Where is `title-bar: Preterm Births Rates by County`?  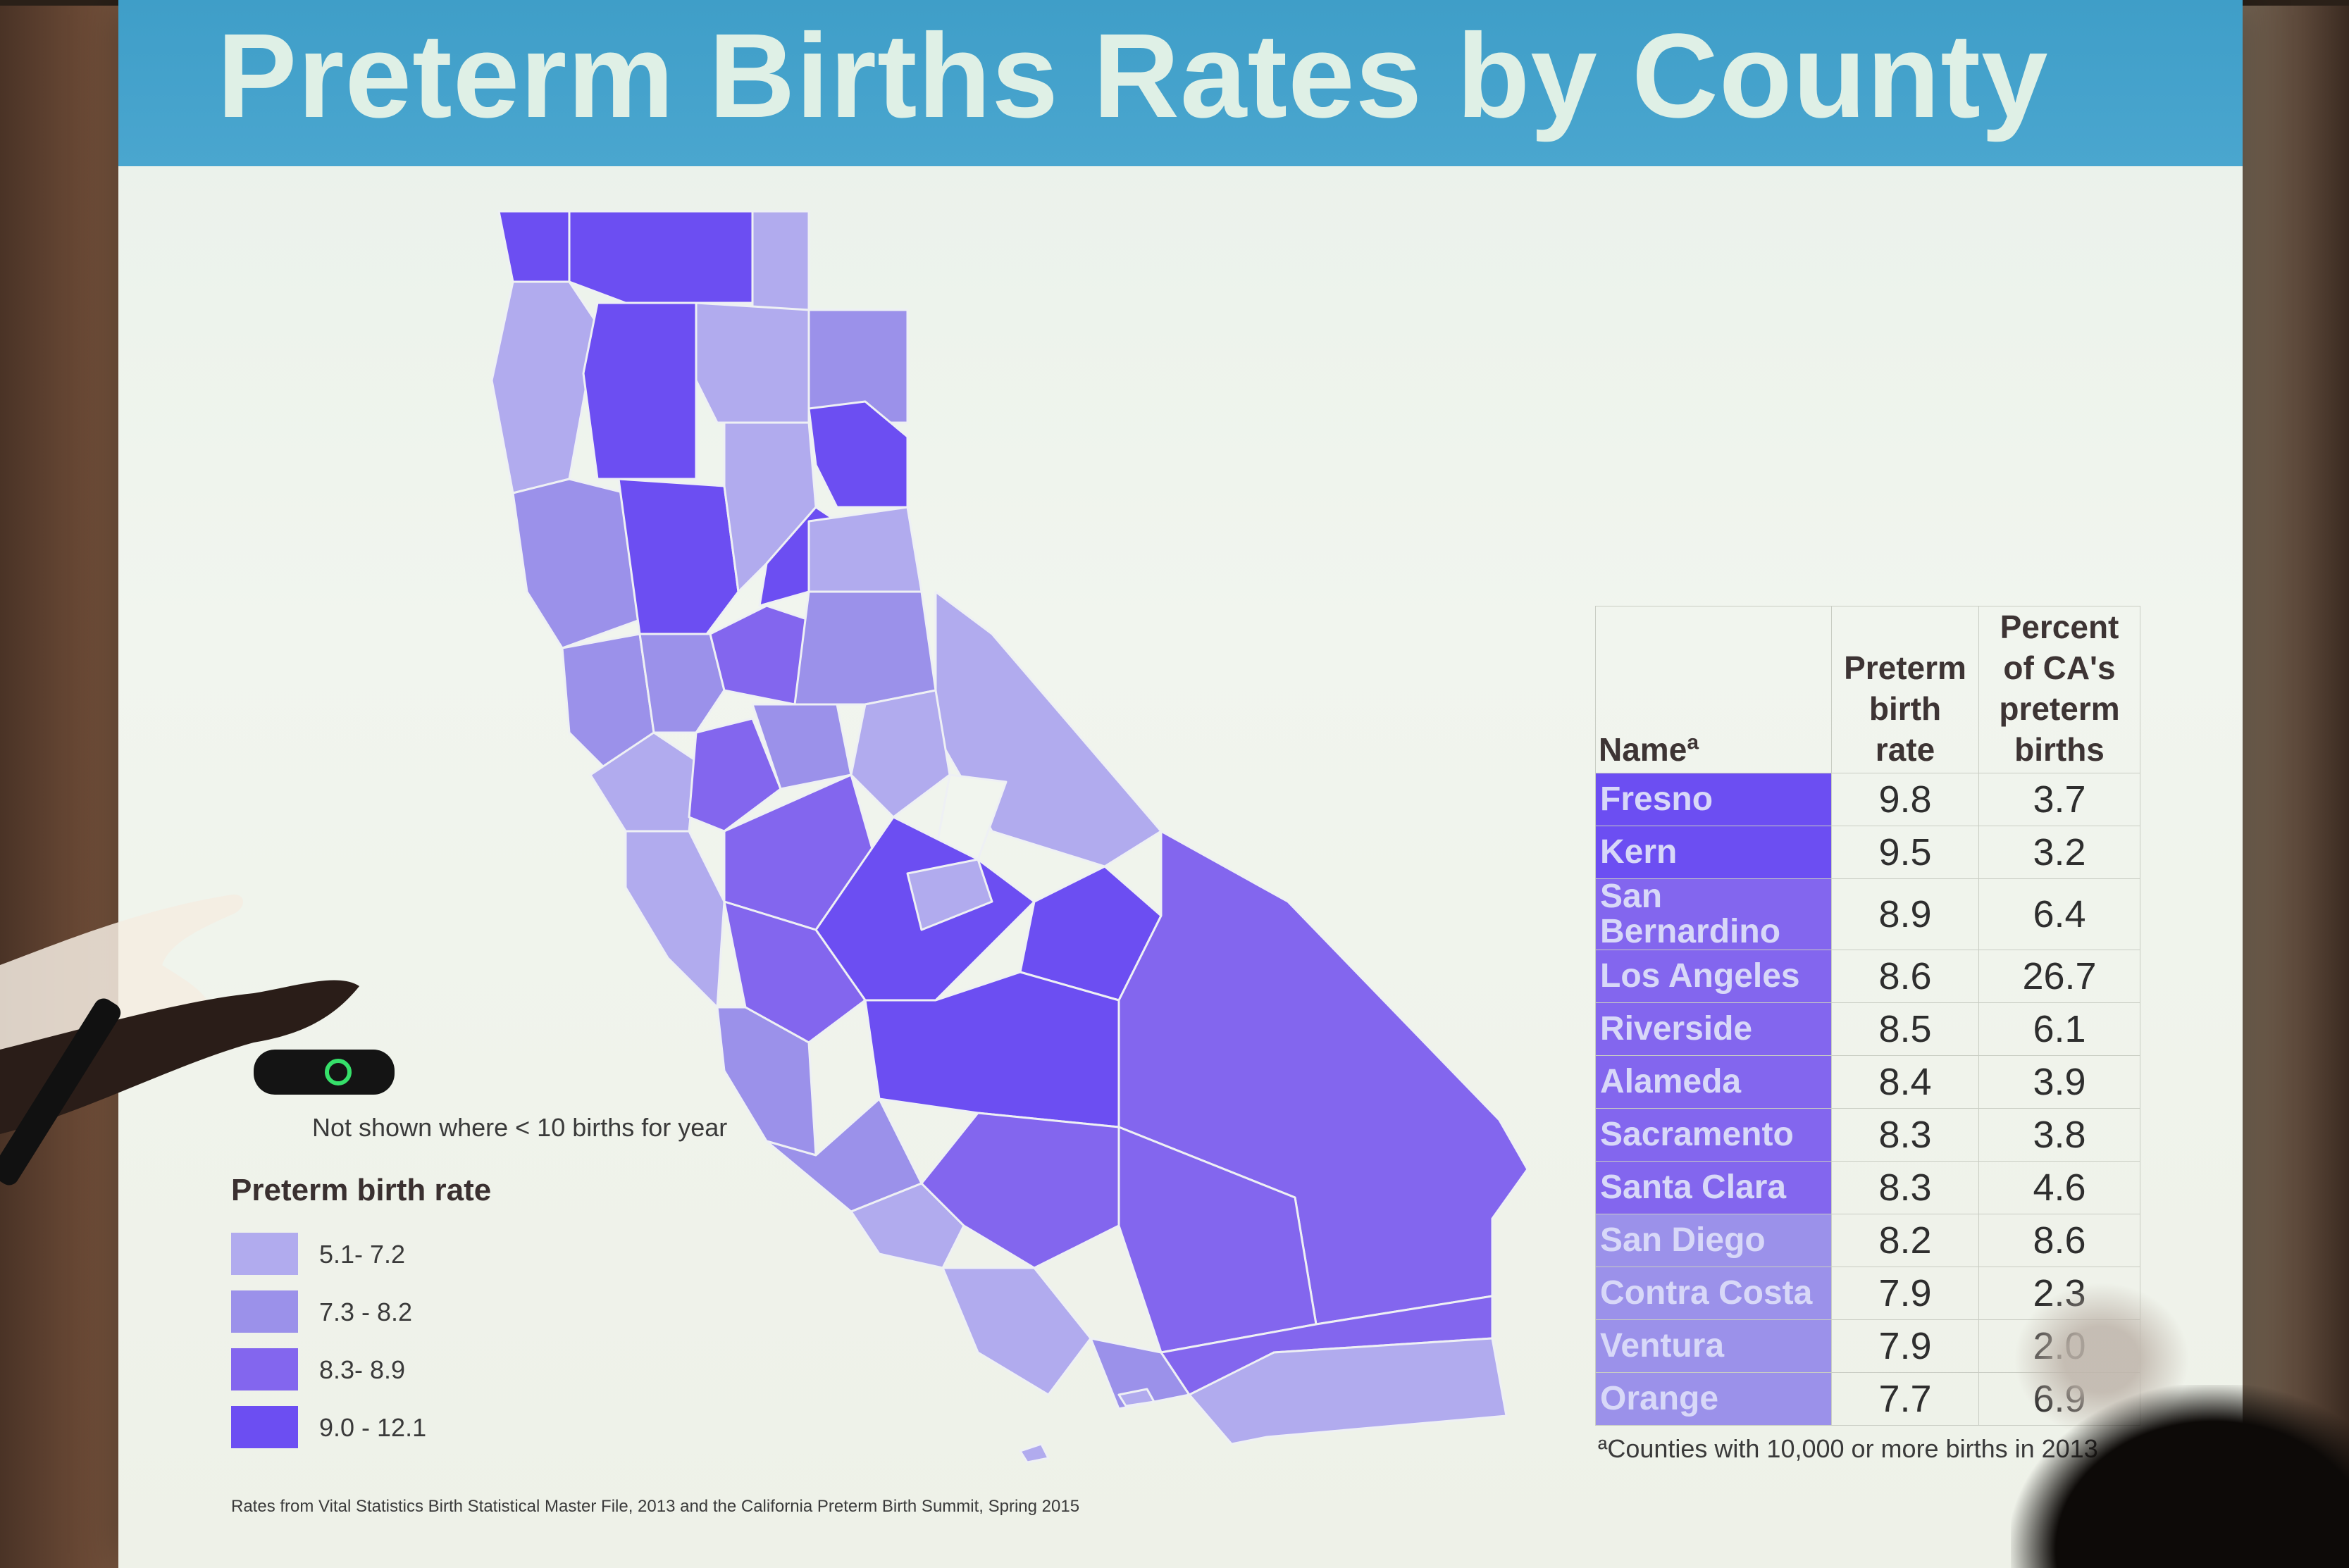
title-bar: Preterm Births Rates by County is located at coordinates (1180, 83).